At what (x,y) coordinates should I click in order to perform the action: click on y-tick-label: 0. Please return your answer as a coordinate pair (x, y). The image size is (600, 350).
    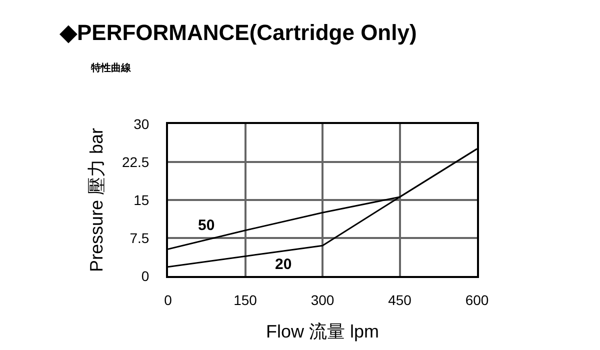
    Looking at the image, I should click on (145, 276).